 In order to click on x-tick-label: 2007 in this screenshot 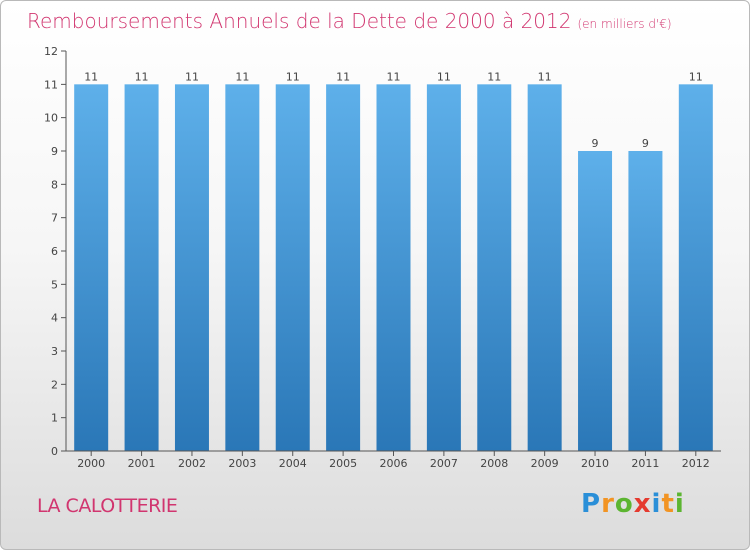, I will do `click(444, 463)`.